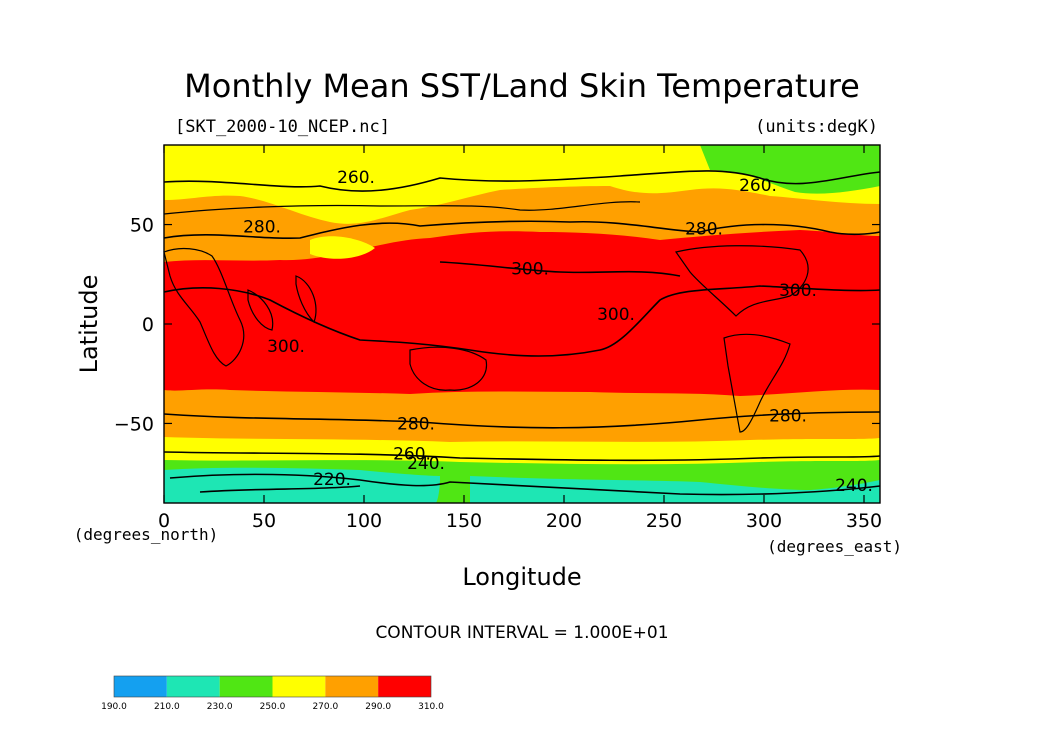 The image size is (1044, 739). What do you see at coordinates (142, 226) in the screenshot?
I see `y-tick-label: 50` at bounding box center [142, 226].